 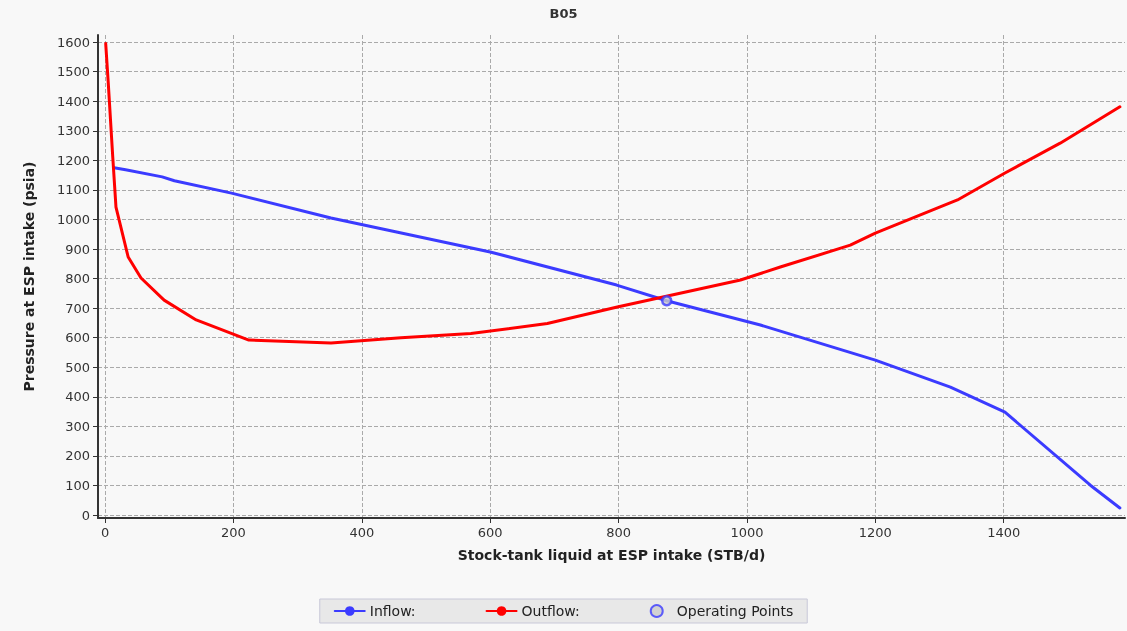 What do you see at coordinates (73, 101) in the screenshot?
I see `y-tick-label: 1400` at bounding box center [73, 101].